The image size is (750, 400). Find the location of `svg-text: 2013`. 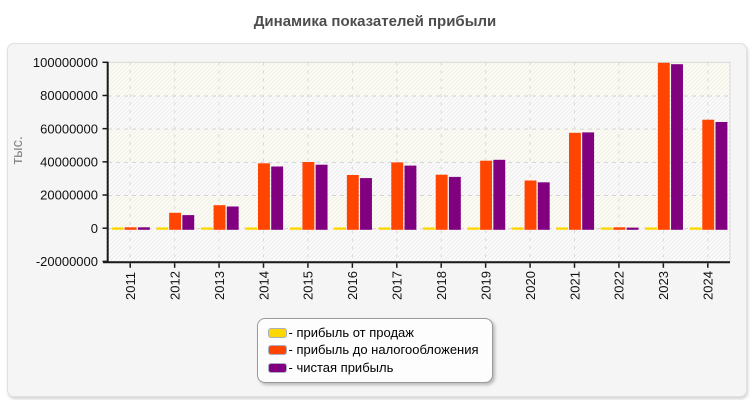

svg-text: 2013 is located at coordinates (219, 285).